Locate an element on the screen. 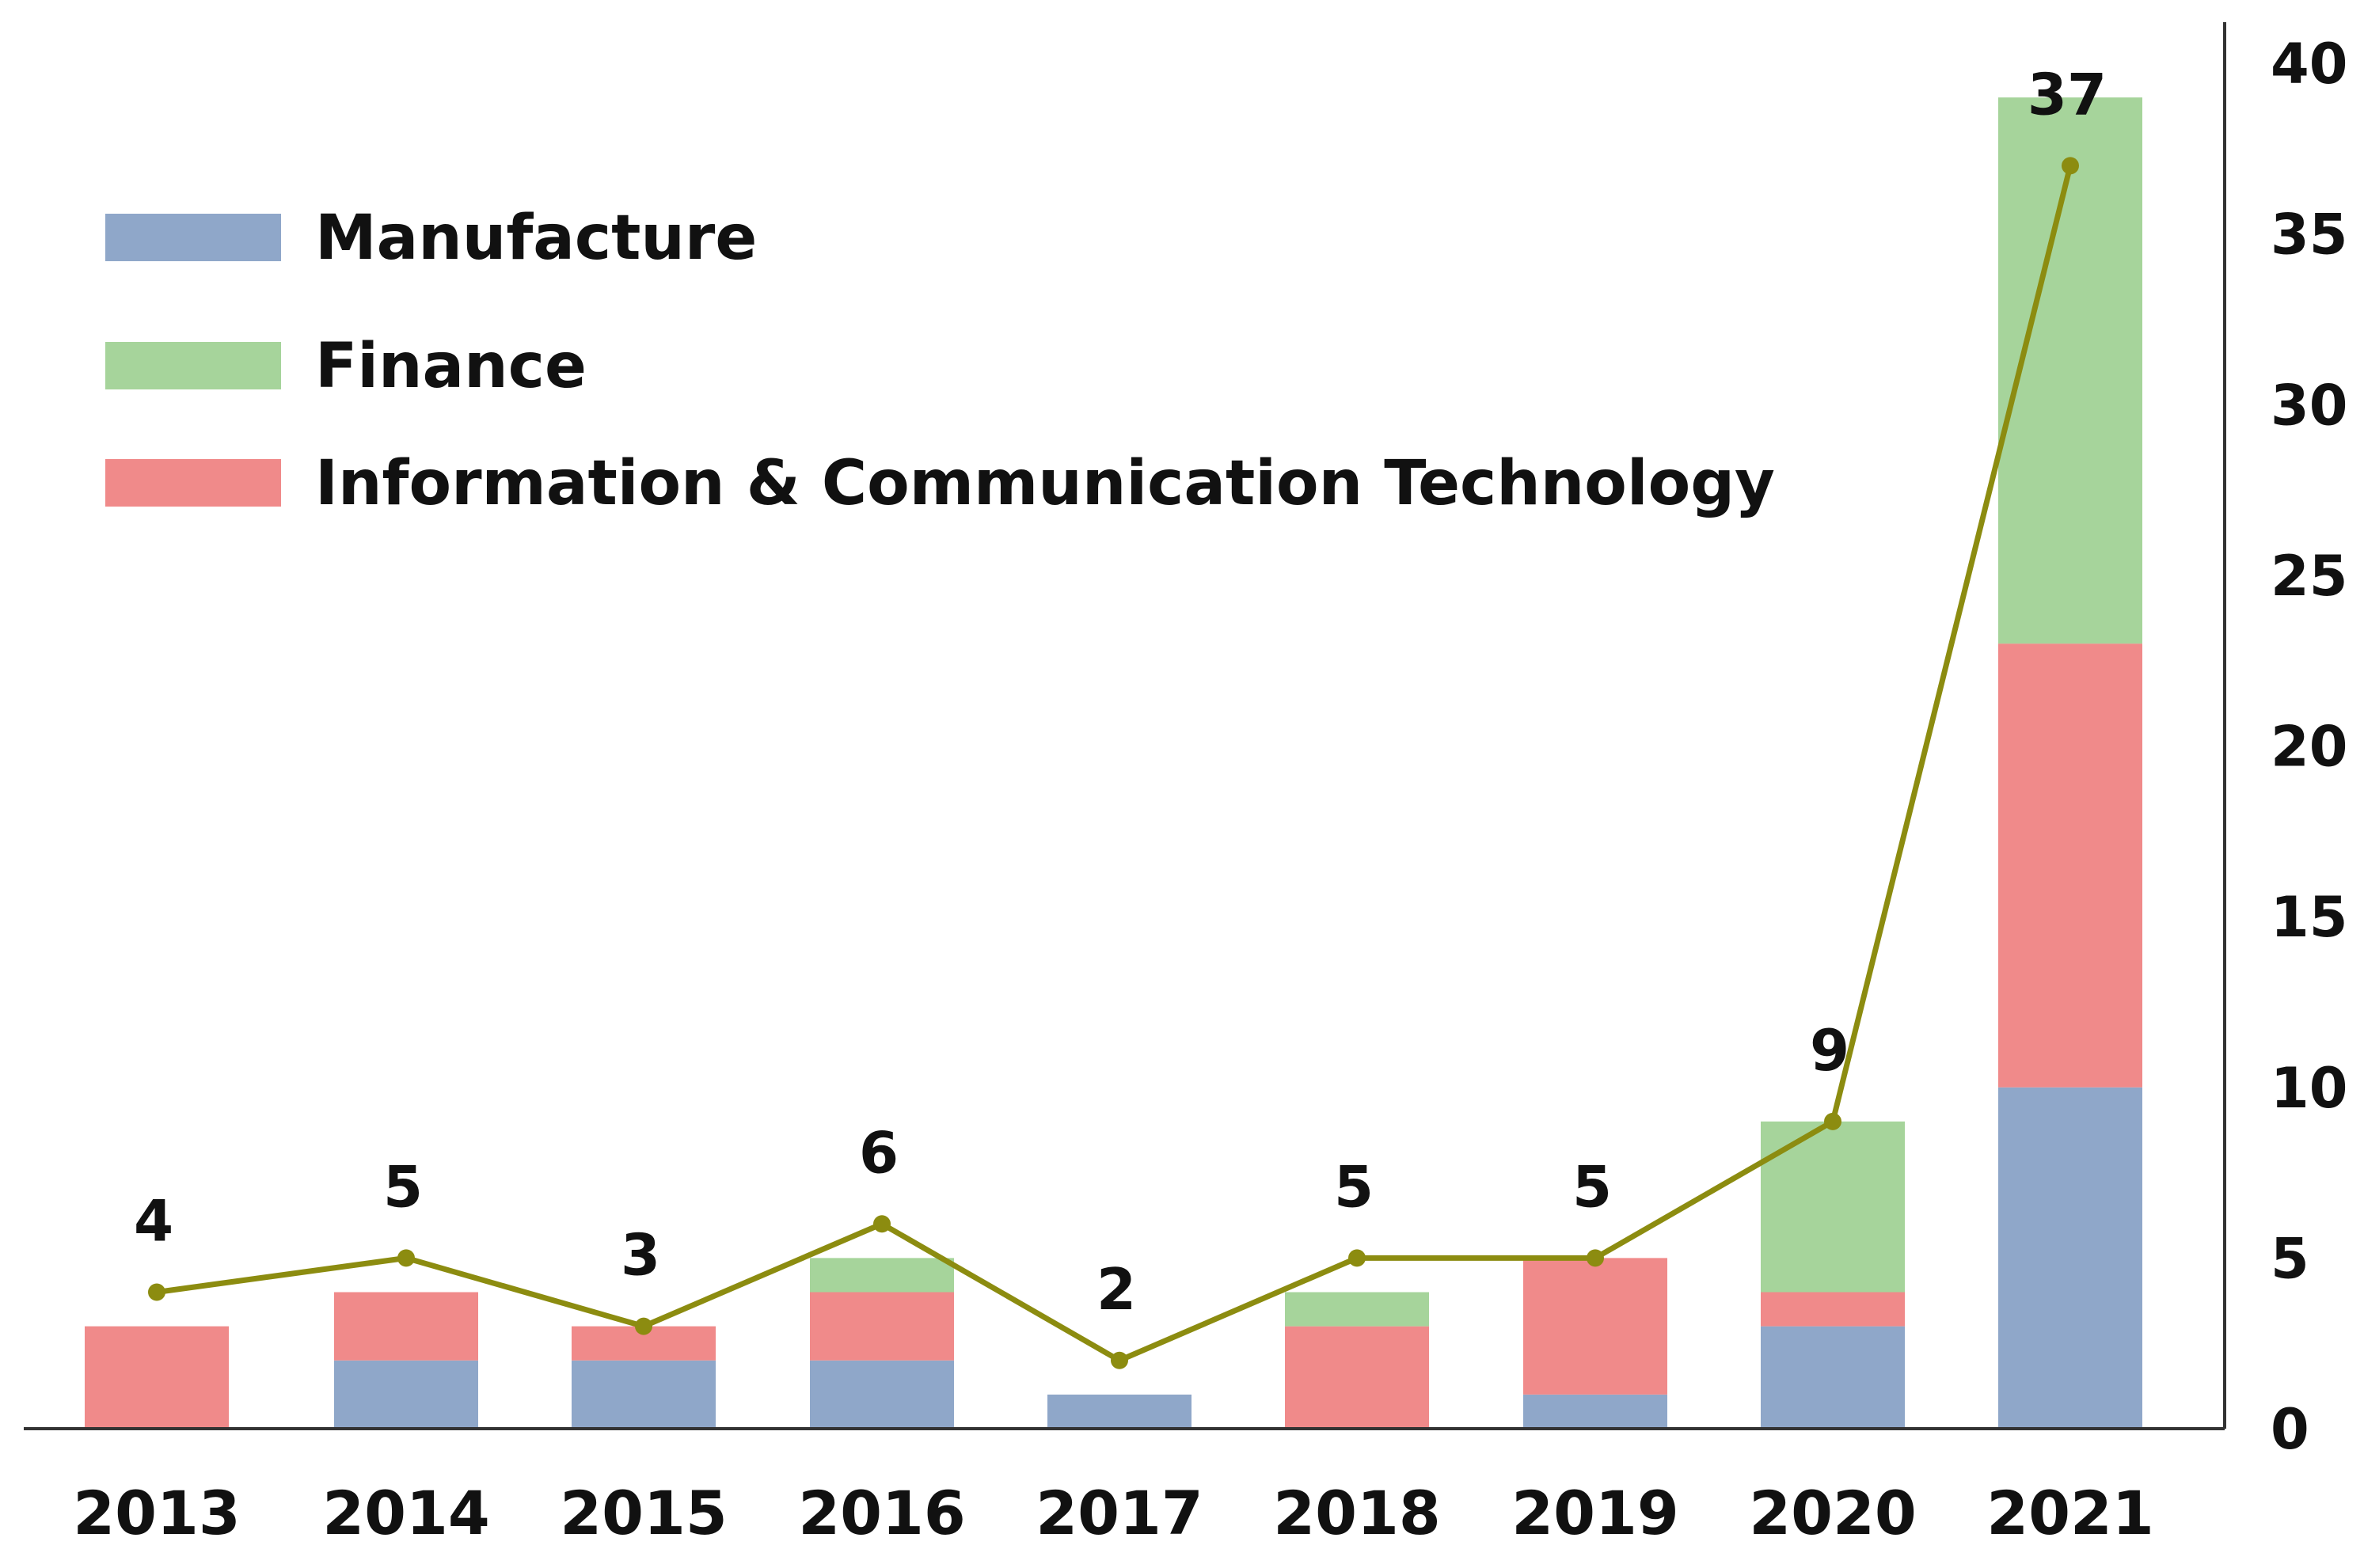  total-value-label: 9 is located at coordinates (1829, 1050).